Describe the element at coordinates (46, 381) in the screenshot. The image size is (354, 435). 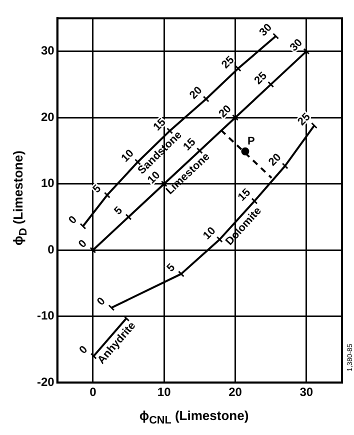
I see `y-tick-label: -20` at that location.